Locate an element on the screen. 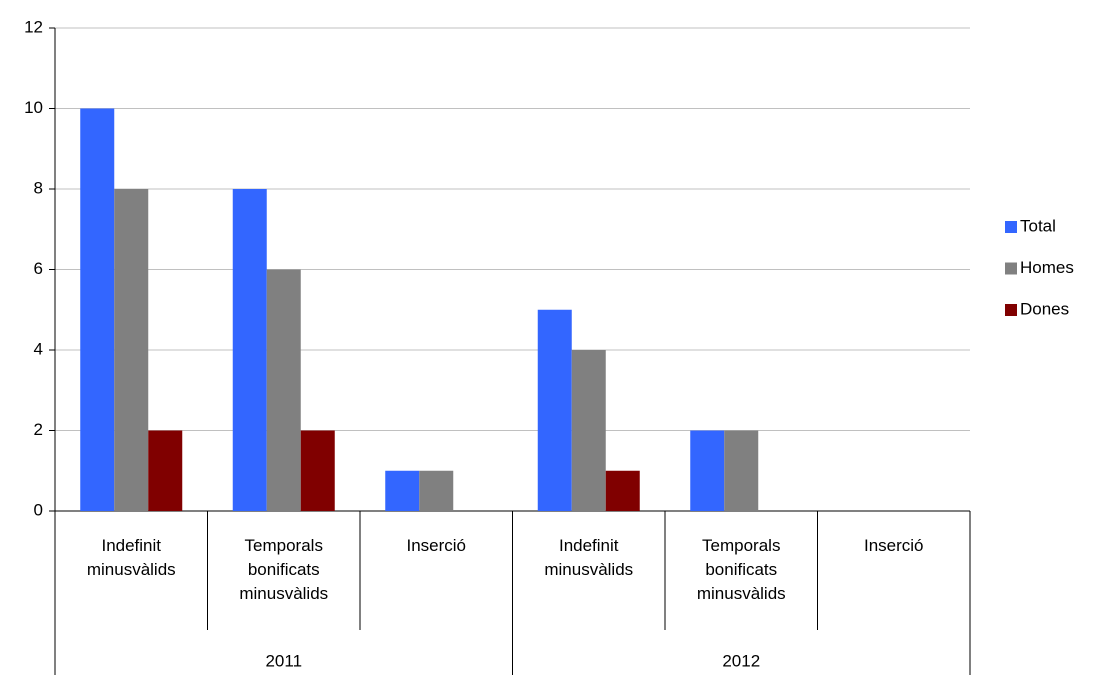  group-label: 2012 is located at coordinates (741, 660).